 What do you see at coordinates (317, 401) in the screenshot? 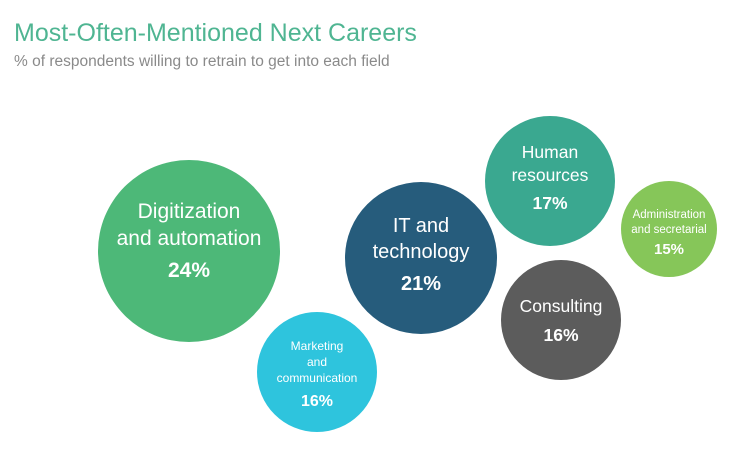
I see `bubble-value-marketing-and-communication: 16%` at bounding box center [317, 401].